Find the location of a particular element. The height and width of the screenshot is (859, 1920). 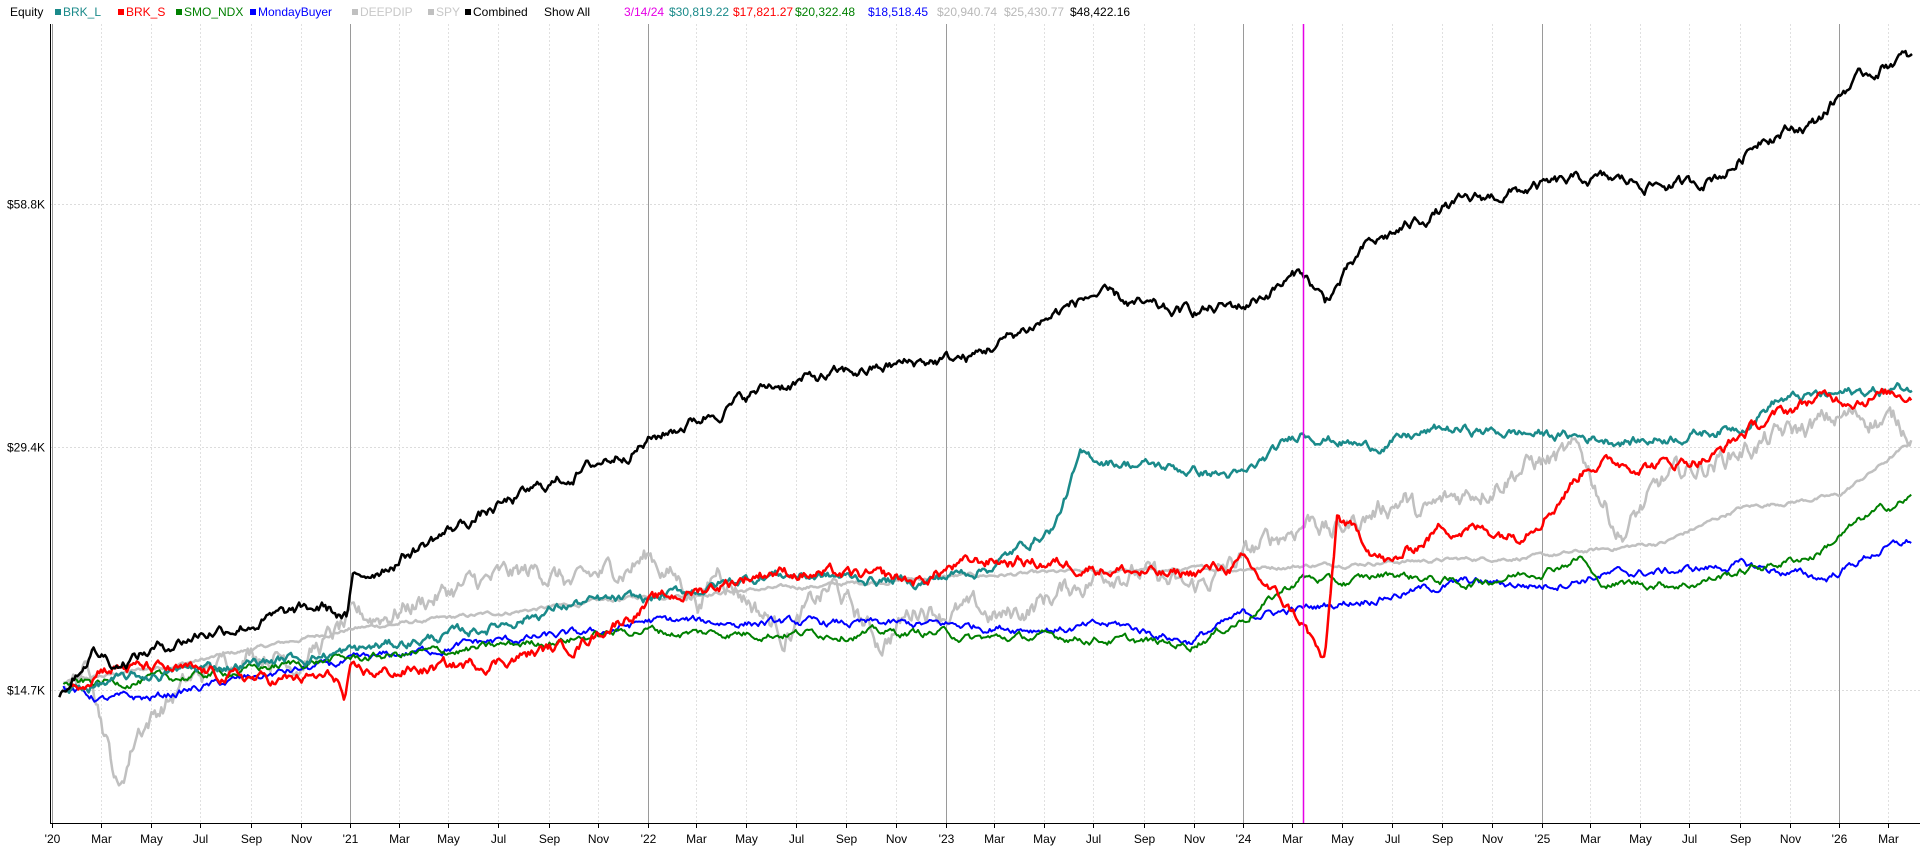

readout-spy: $25,430.77 is located at coordinates (1034, 12).